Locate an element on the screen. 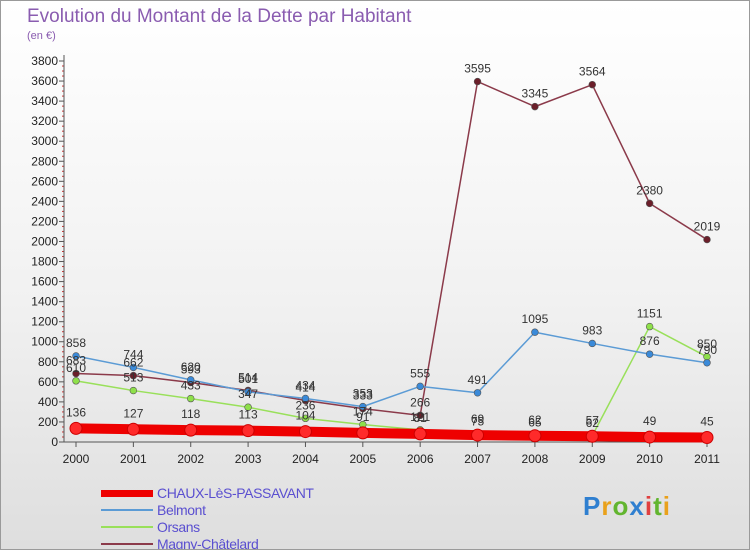 This screenshot has width=750, height=550. data-label: 81 is located at coordinates (421, 418).